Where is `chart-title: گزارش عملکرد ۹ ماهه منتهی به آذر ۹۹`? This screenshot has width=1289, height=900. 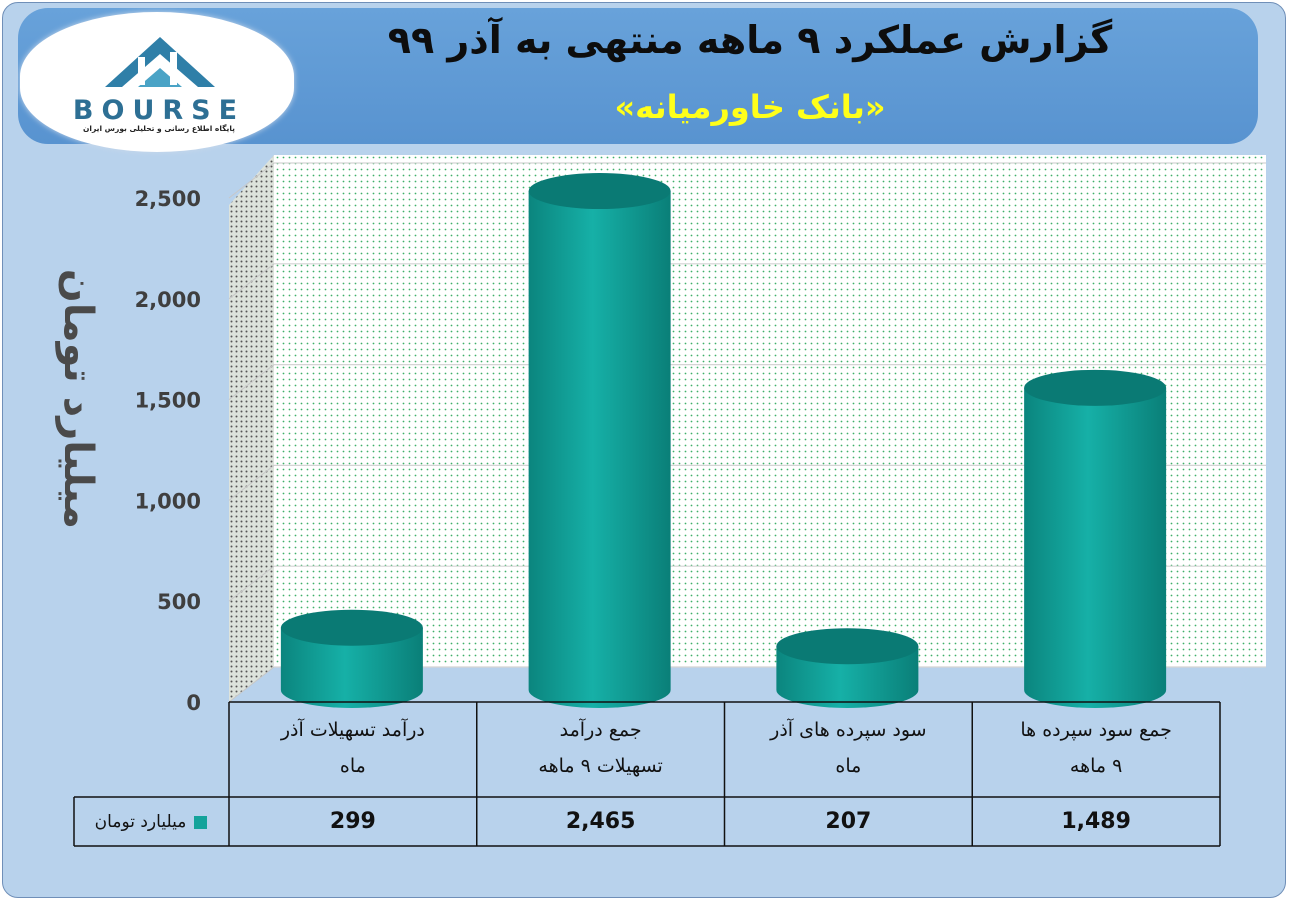
chart-title: گزارش عملکرد ۹ ماهه منتهی به آذر ۹۹ is located at coordinates (750, 40).